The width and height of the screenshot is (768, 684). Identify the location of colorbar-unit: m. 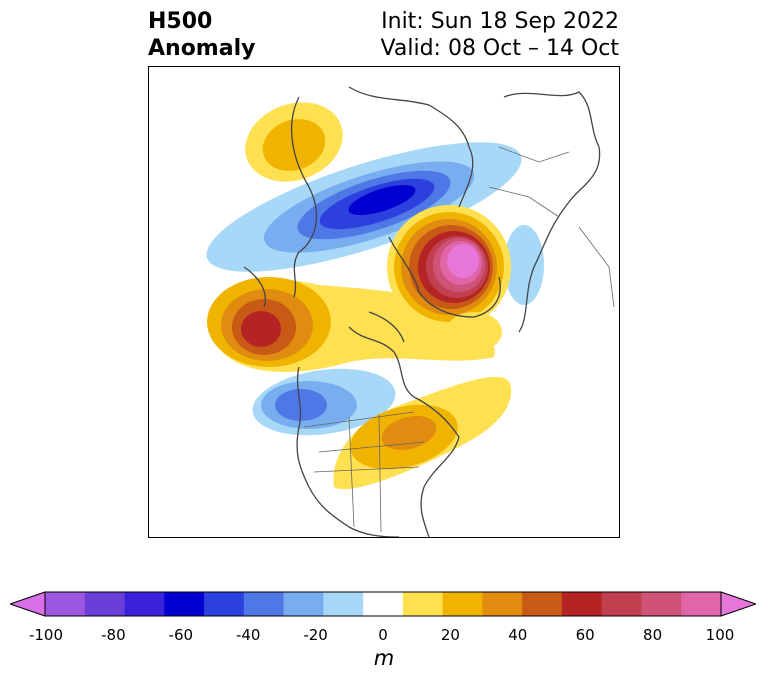
(384, 658).